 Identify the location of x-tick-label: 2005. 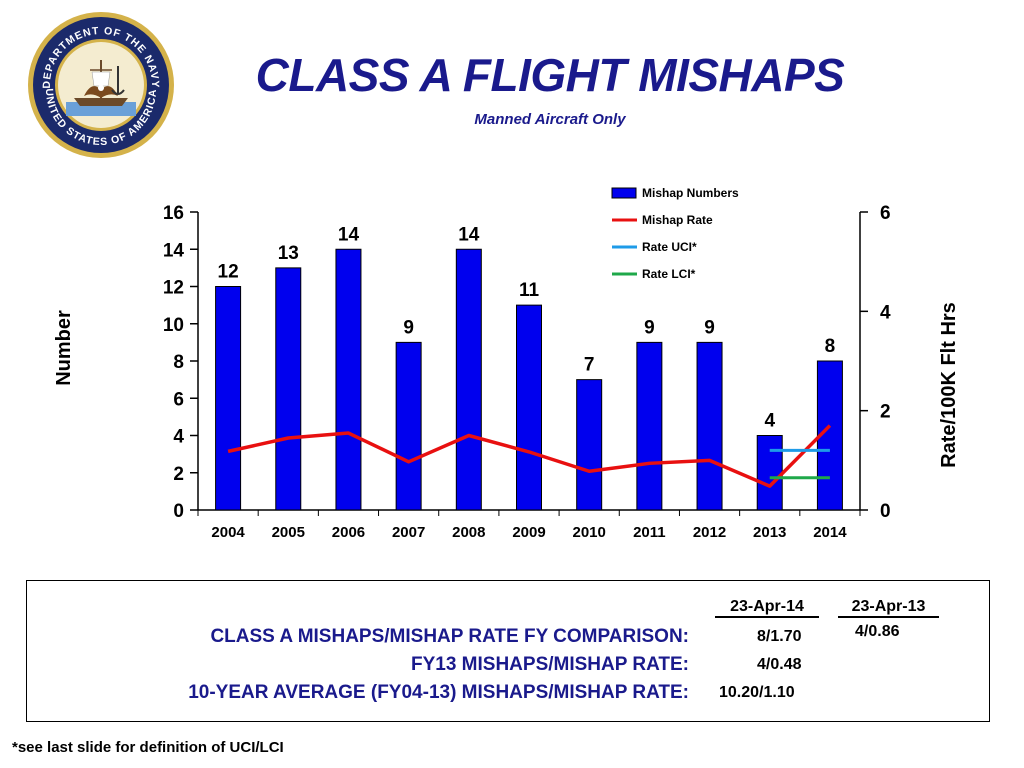
(288, 532).